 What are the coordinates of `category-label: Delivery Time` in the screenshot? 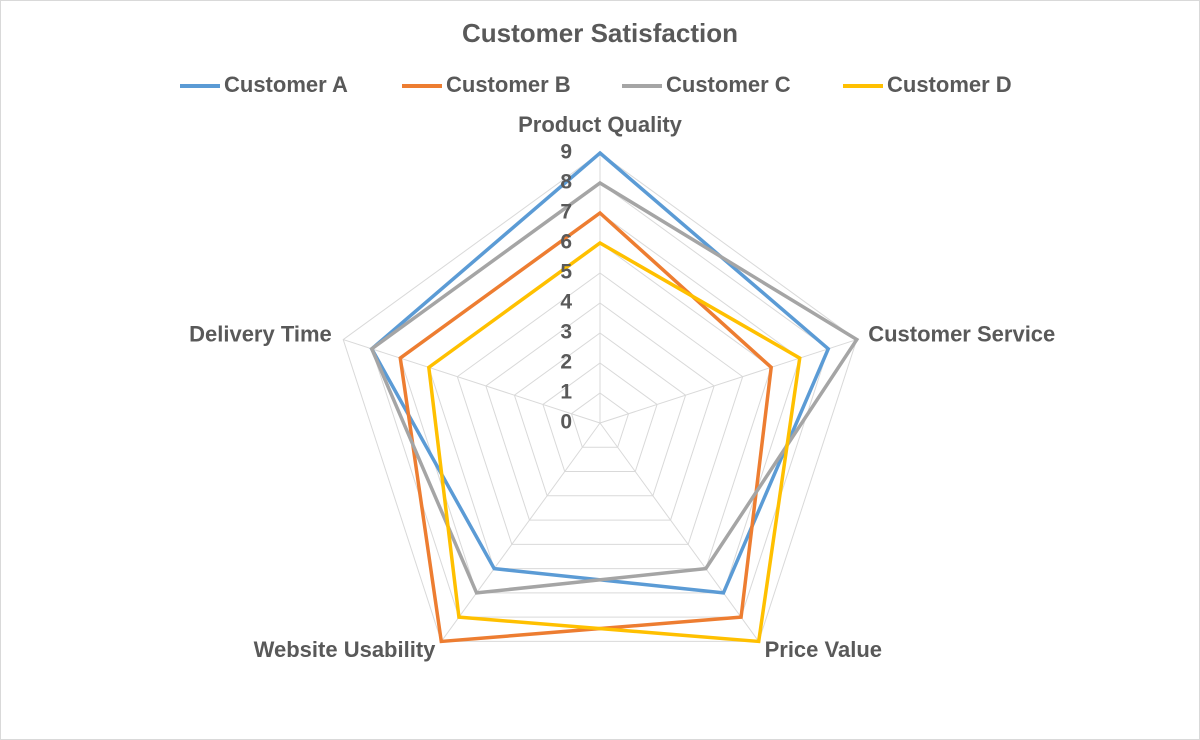 It's located at (260, 334).